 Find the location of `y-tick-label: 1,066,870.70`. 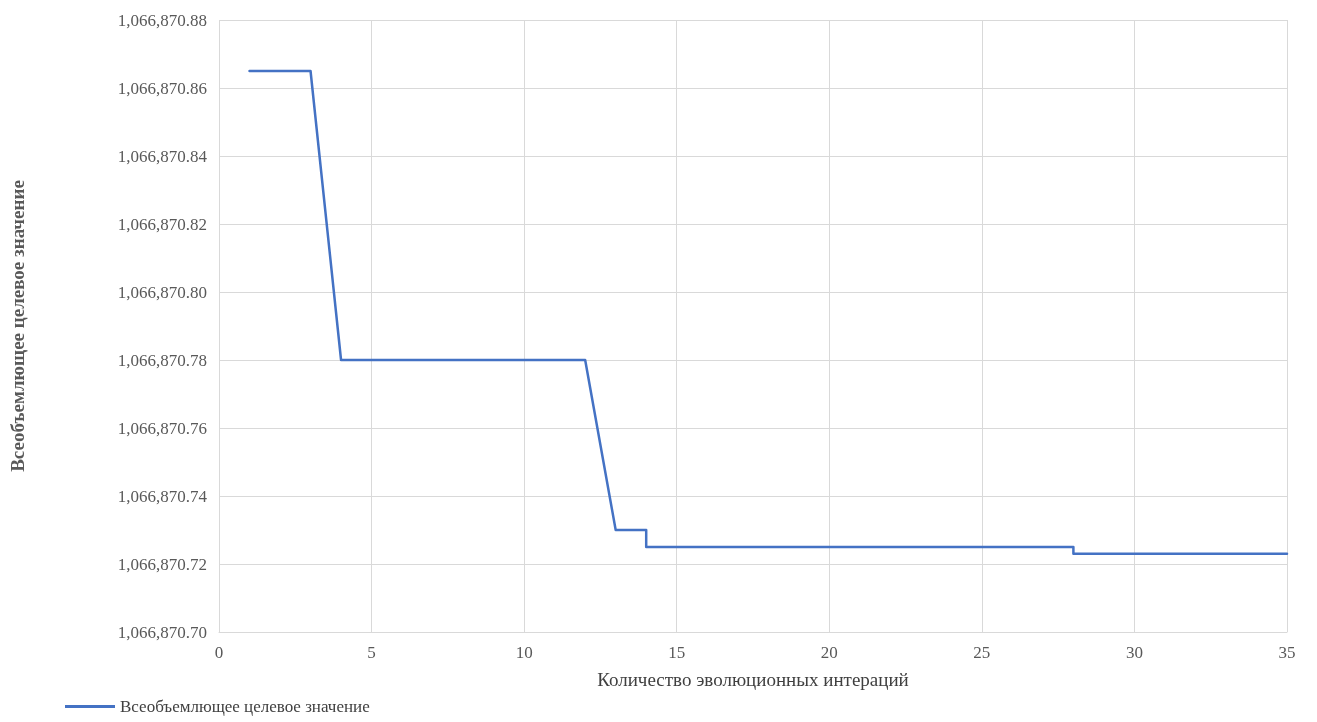

y-tick-label: 1,066,870.70 is located at coordinates (162, 632).